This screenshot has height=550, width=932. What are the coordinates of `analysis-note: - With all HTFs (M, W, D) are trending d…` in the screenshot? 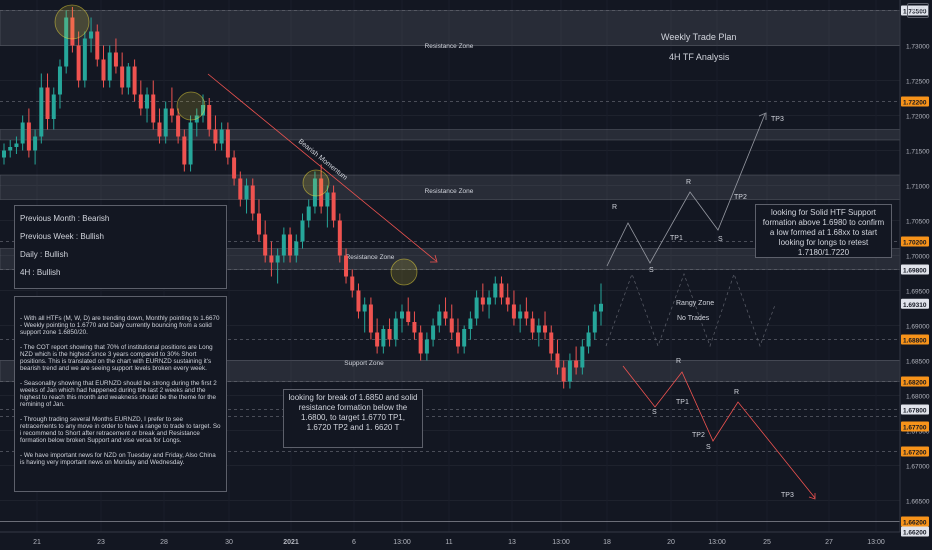 It's located at (120, 394).